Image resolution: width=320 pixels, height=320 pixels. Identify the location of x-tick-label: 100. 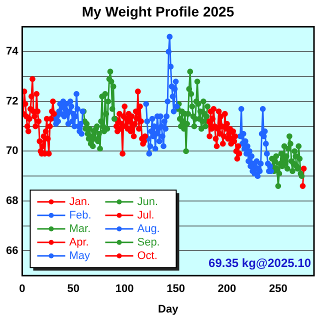
(124, 289).